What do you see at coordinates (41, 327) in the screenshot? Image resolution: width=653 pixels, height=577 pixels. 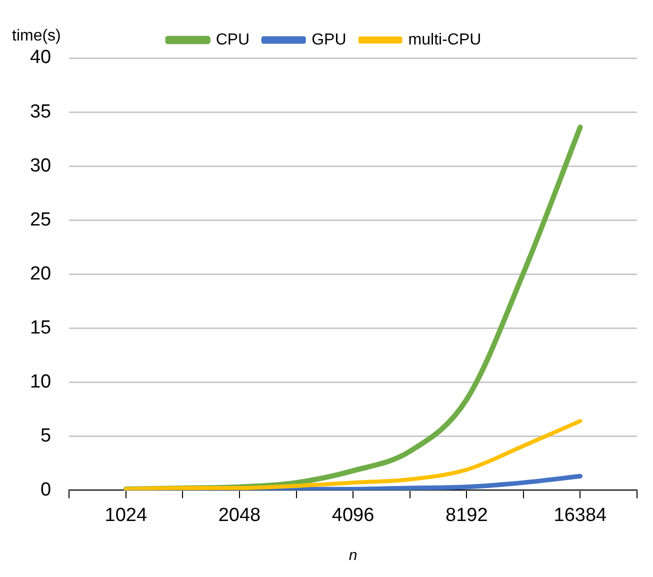 I see `y-tick-label: 15` at bounding box center [41, 327].